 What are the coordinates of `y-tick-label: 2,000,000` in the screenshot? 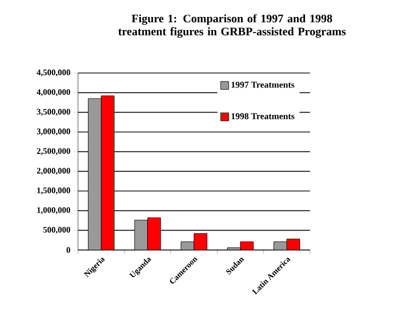 It's located at (53, 171).